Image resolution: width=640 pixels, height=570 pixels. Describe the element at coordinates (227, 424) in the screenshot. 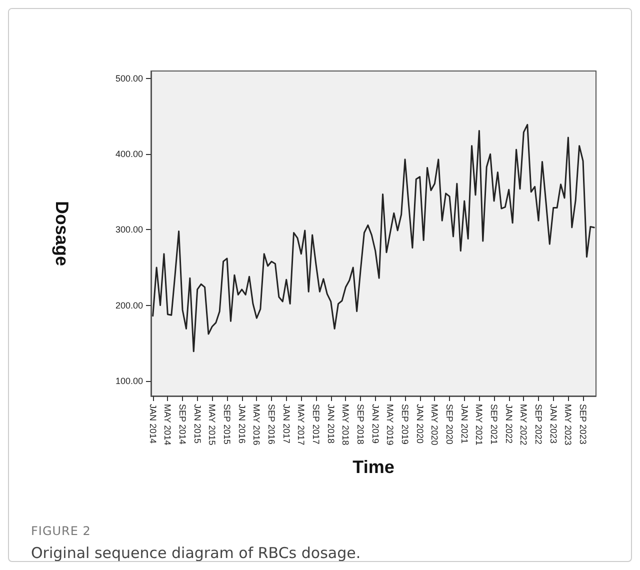

I see `x-tick-label: SEP 2015` at that location.